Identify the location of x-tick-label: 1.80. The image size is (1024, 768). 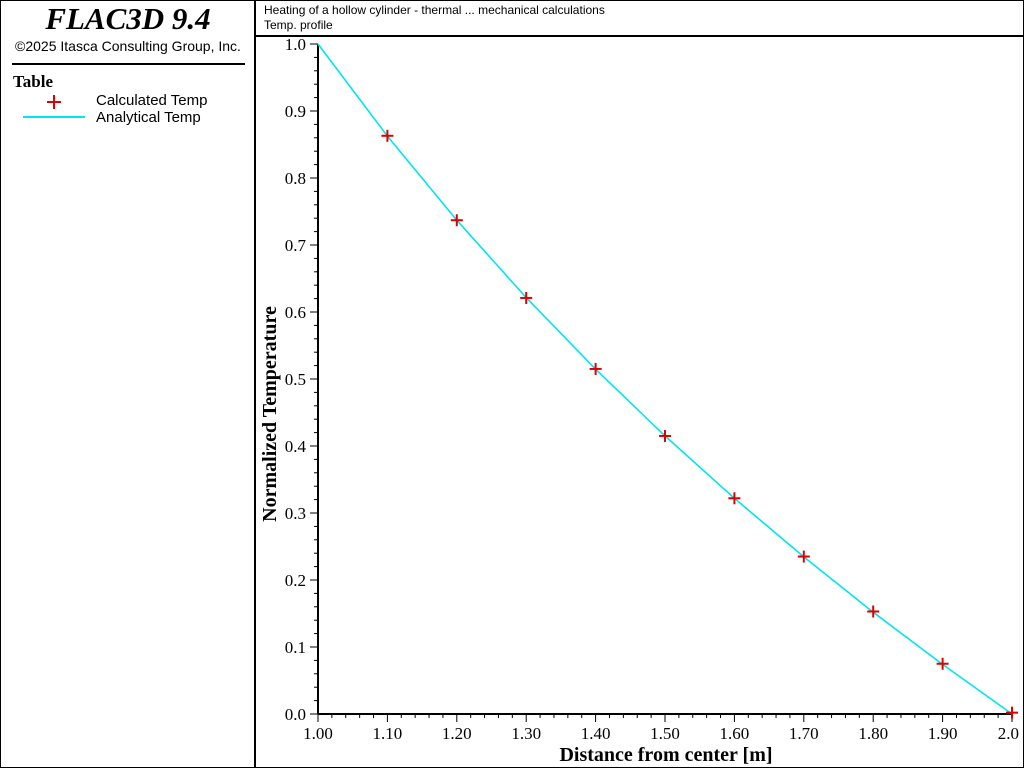
(873, 733).